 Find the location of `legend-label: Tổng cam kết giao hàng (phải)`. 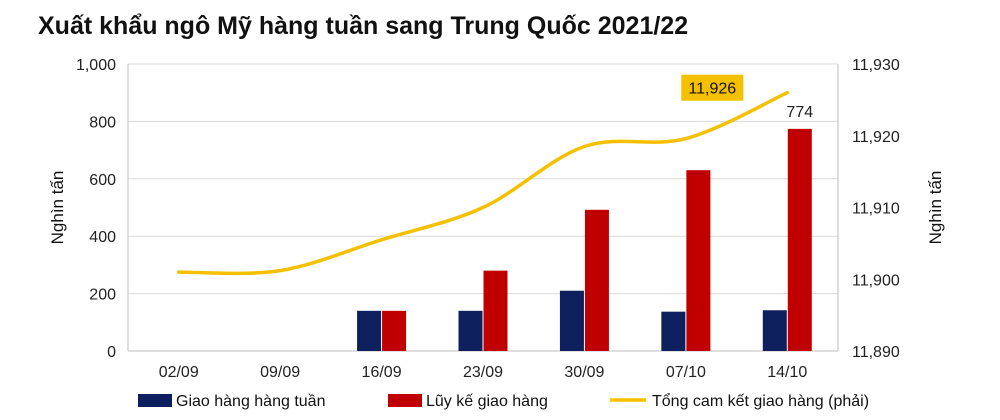

legend-label: Tổng cam kết giao hàng (phải) is located at coordinates (760, 401).